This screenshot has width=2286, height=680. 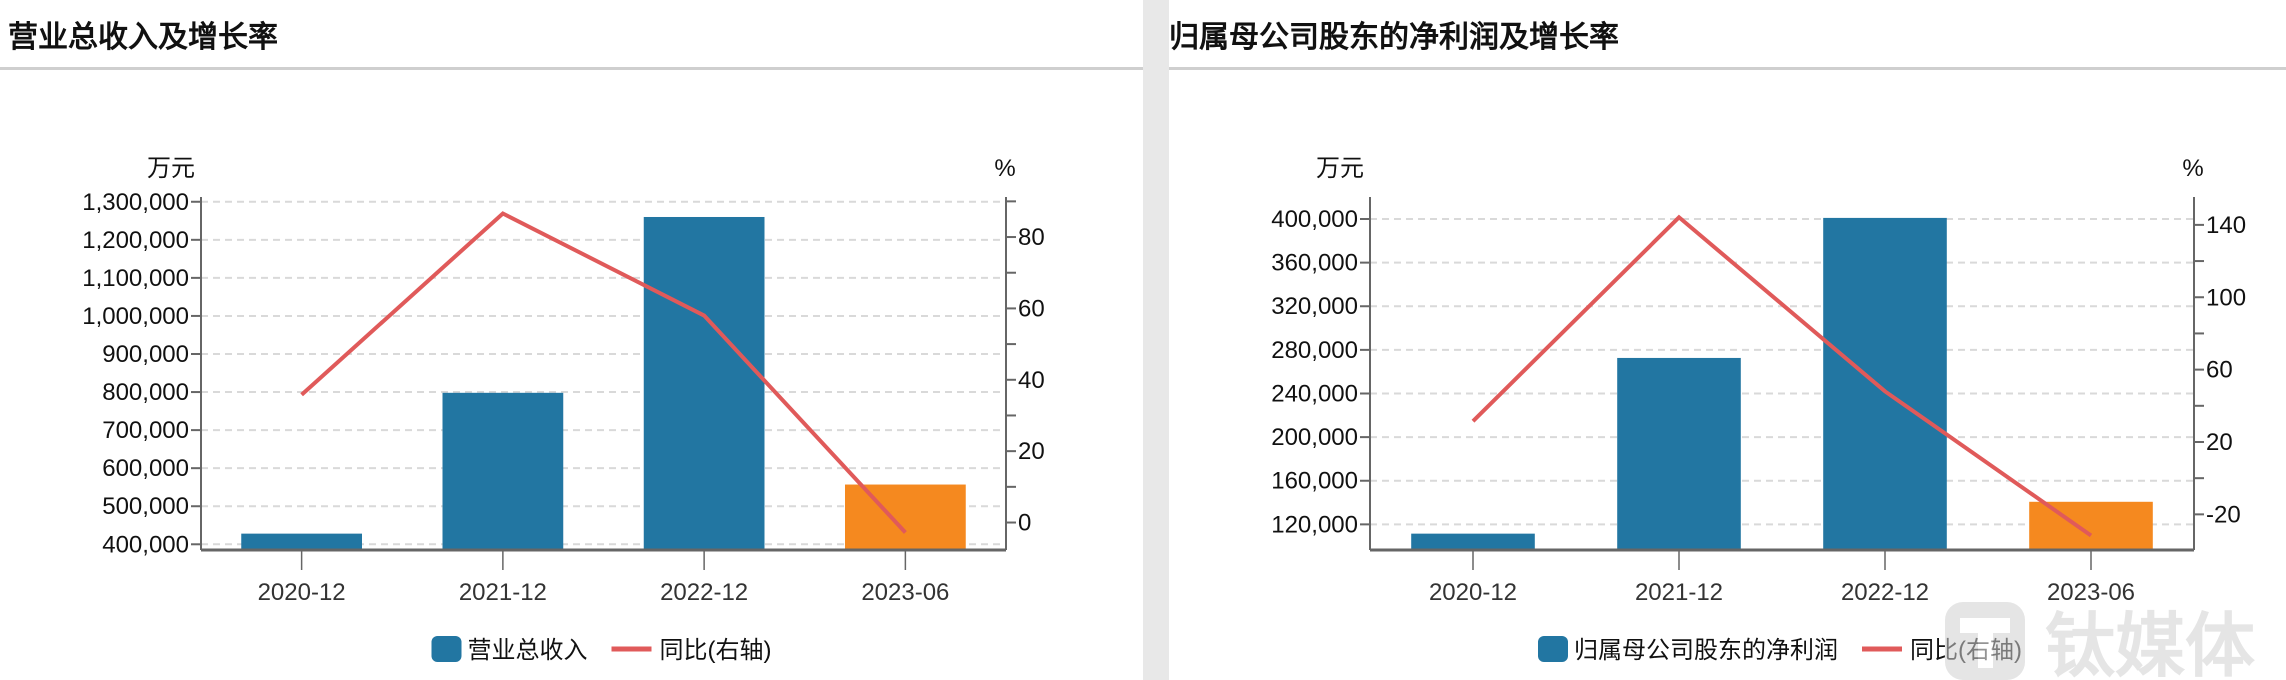 I want to click on legend-bar-label: 归属母公司股东的净利润, so click(x=1706, y=650).